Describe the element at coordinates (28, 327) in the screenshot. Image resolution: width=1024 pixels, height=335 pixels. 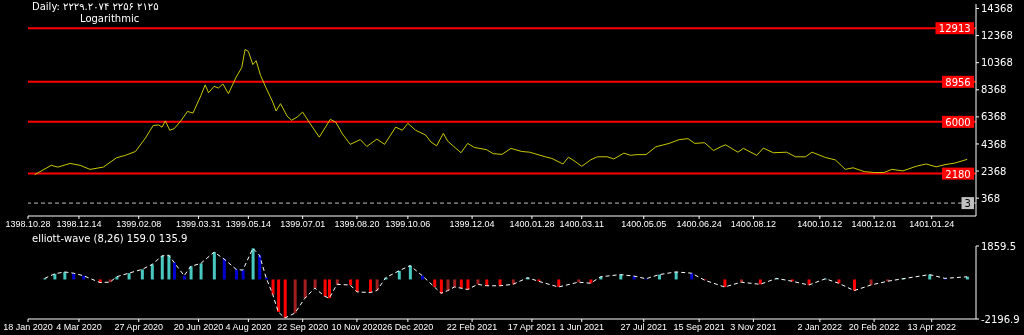
I see `x-tick-label: 18 Jan 2020` at that location.